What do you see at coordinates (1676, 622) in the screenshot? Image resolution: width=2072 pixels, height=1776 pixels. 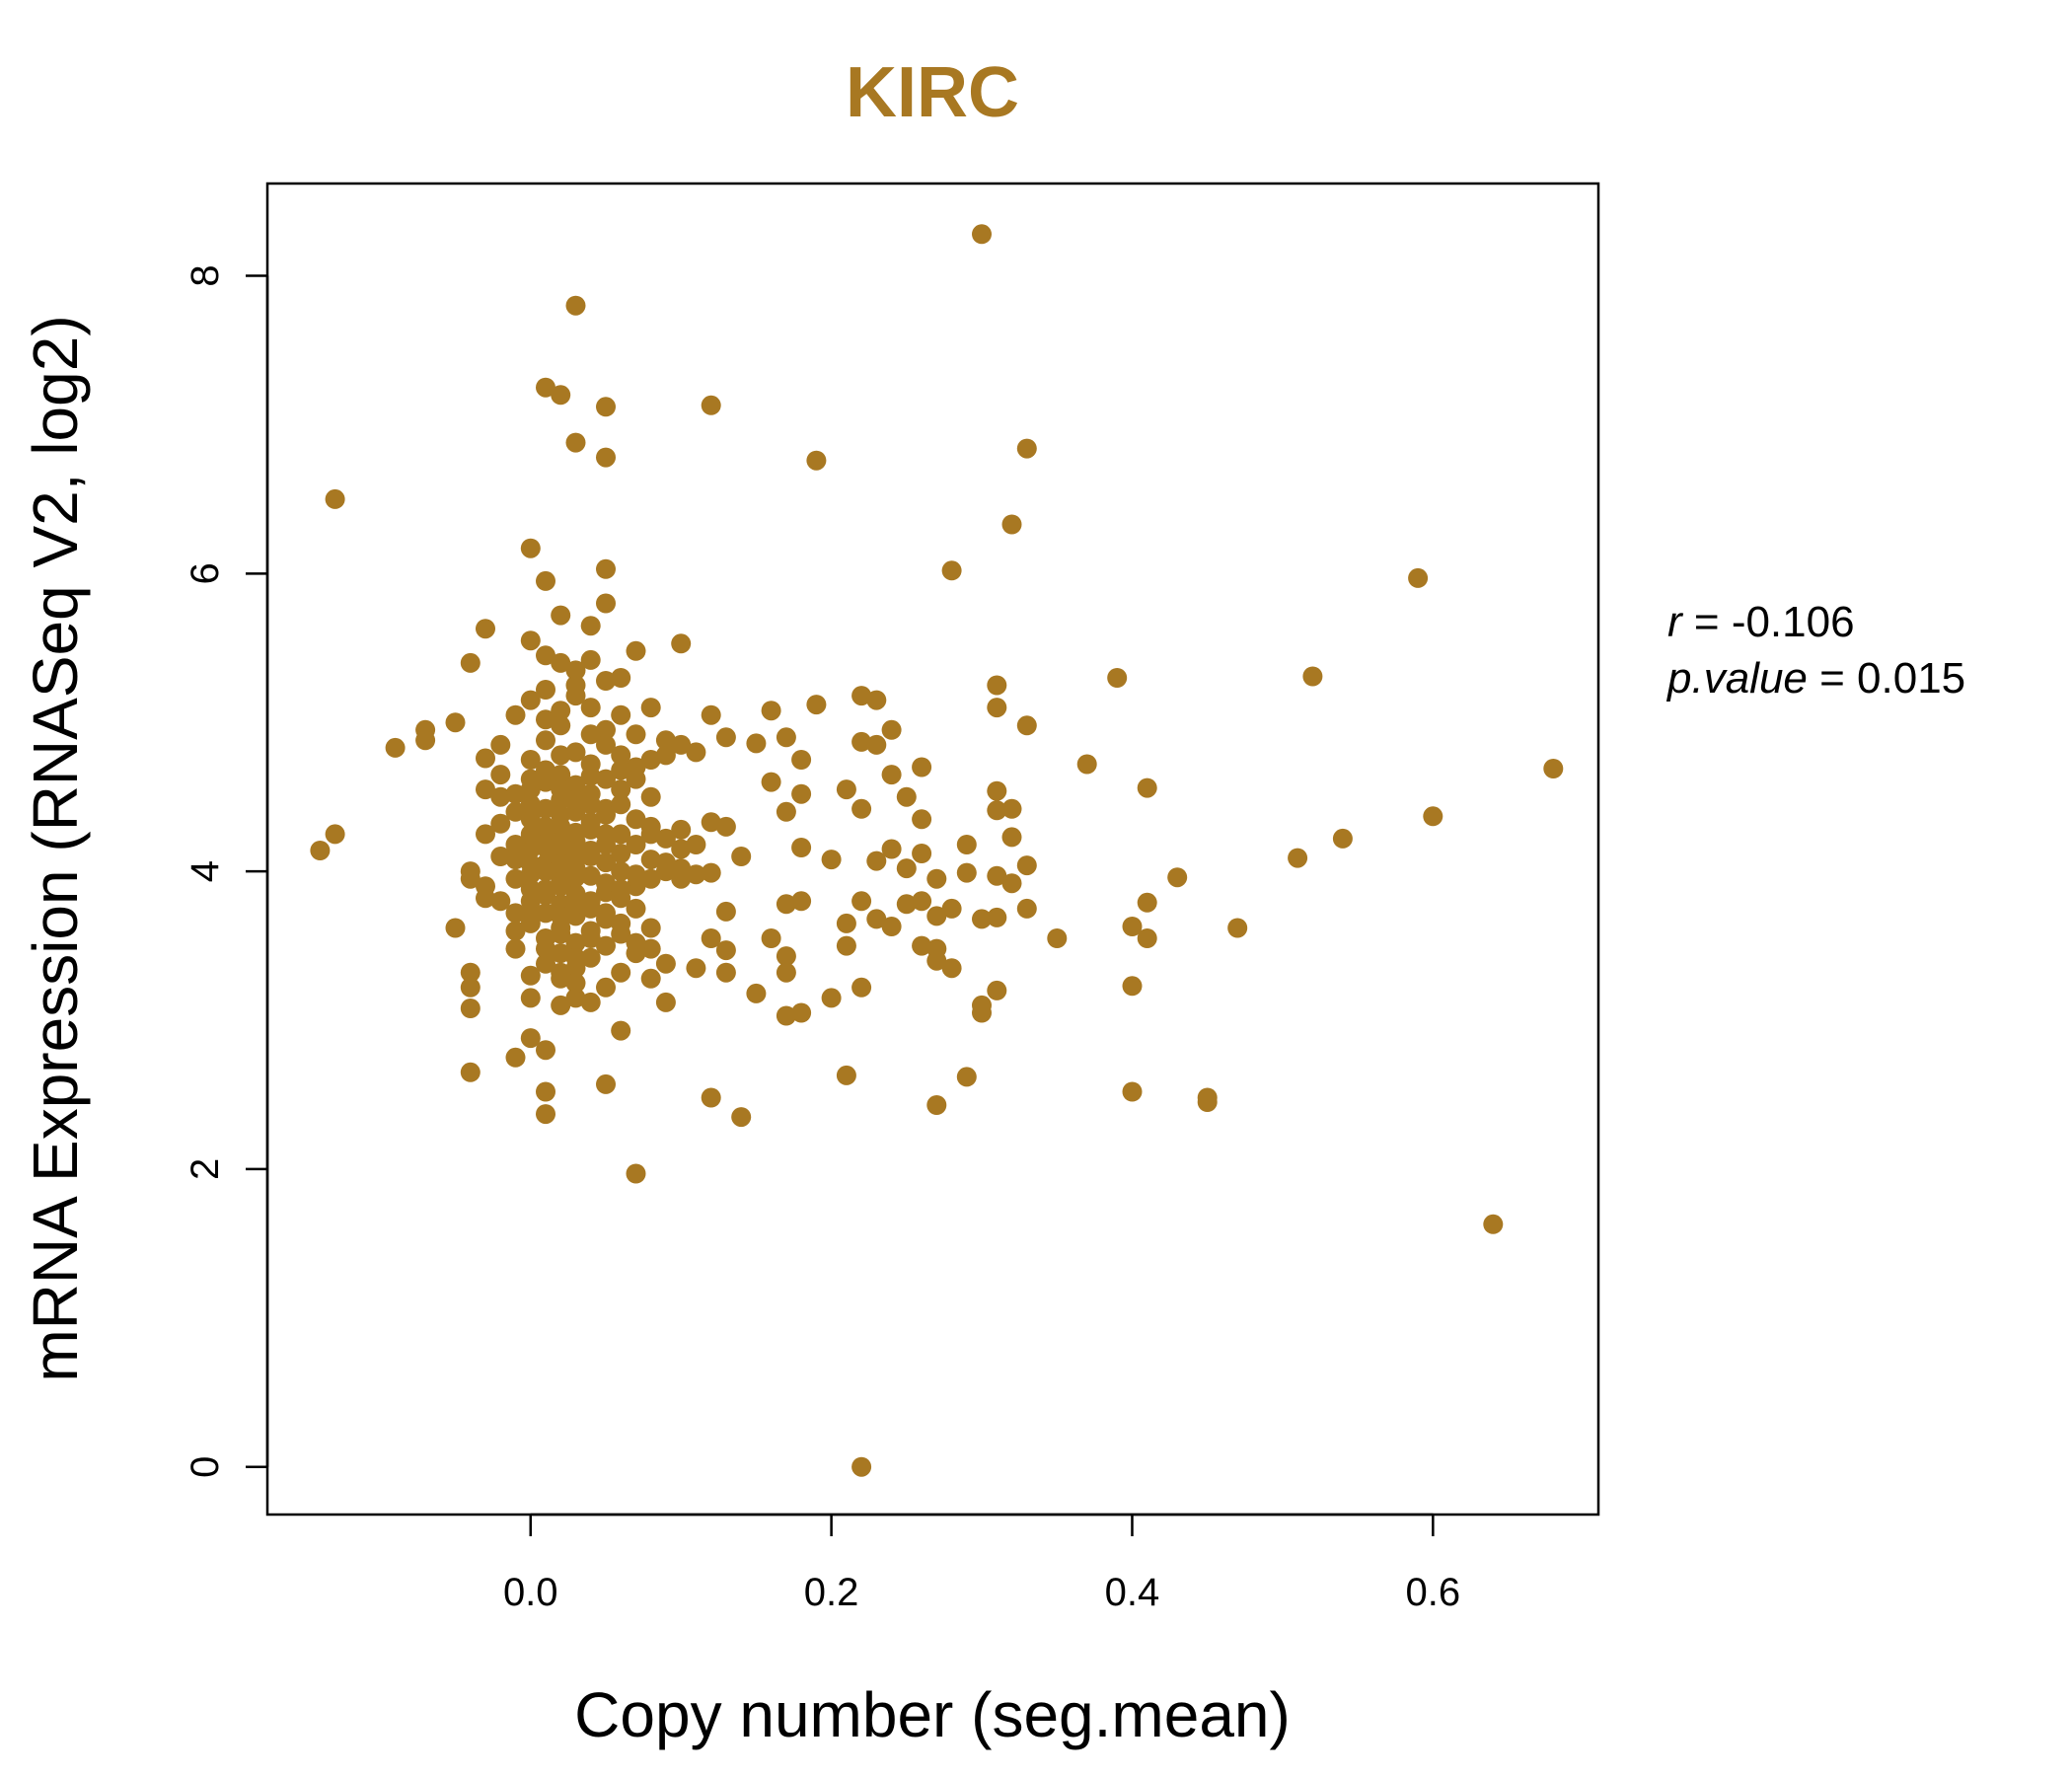 I see `r-symbol: r` at bounding box center [1676, 622].